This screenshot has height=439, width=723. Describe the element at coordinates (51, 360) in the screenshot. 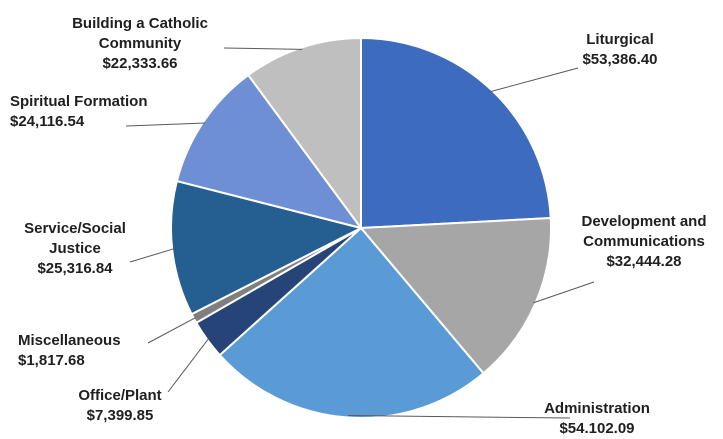

I see `slice-value-miscellaneous: $1,817.68` at that location.